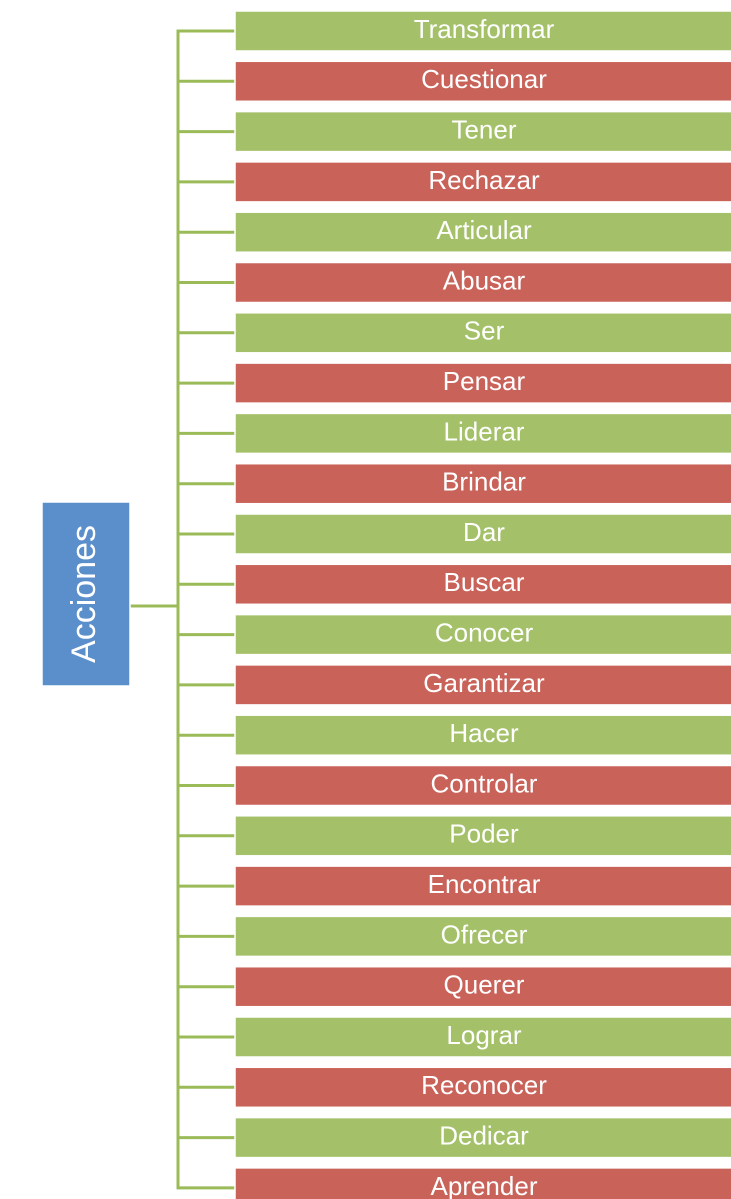 This screenshot has height=1199, width=731. I want to click on root-label: Acciones, so click(84, 594).